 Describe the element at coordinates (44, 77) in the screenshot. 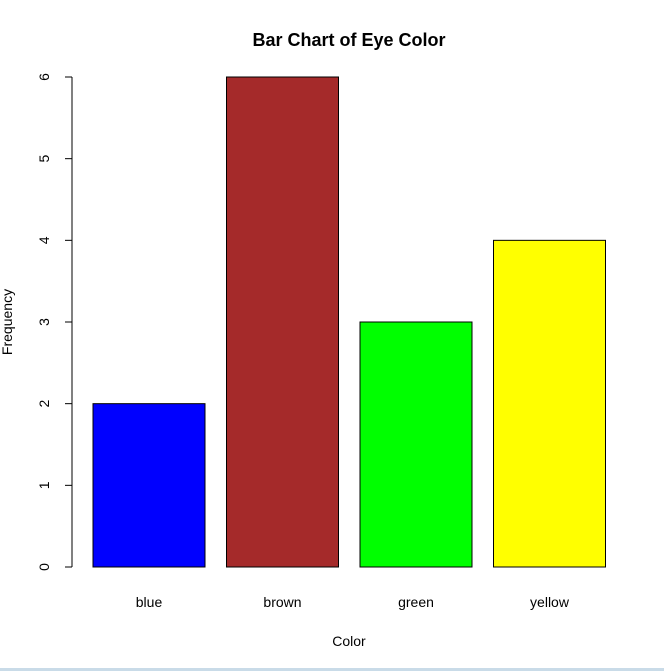

I see `y-tick-label-6: 6` at that location.